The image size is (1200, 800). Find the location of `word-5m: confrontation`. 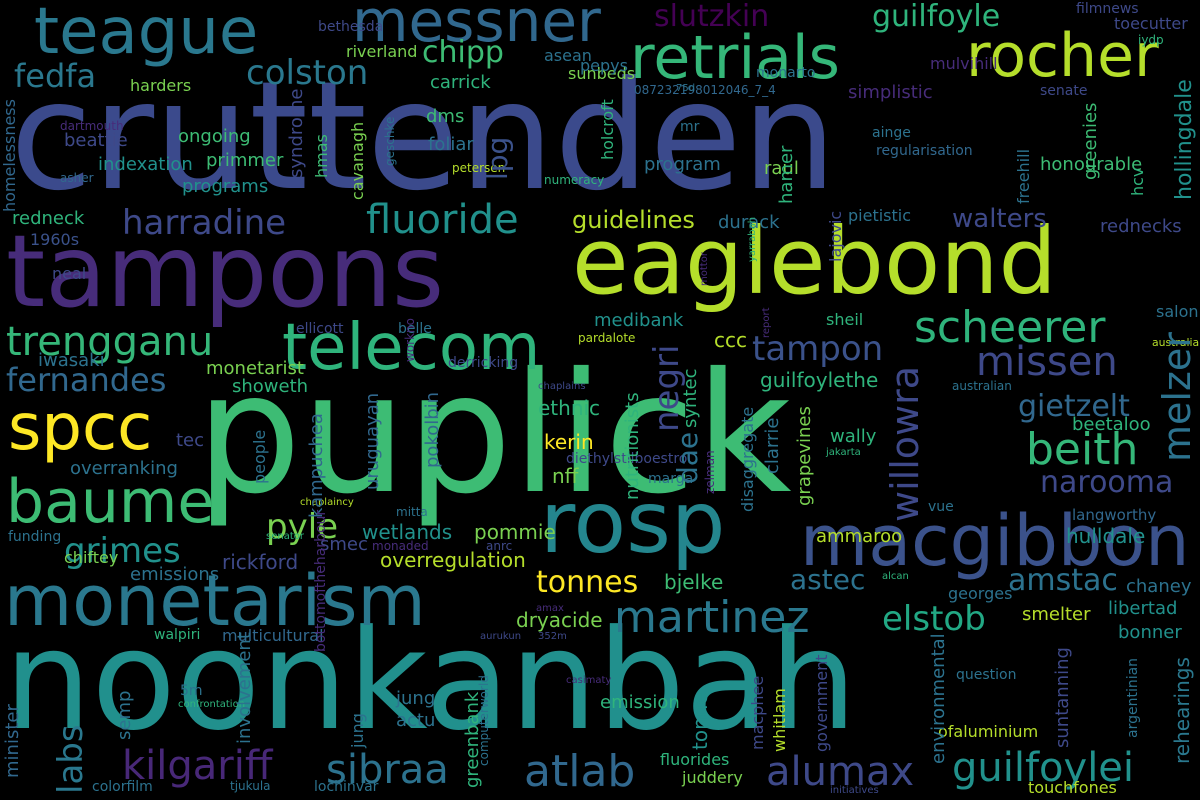

word-5m: confrontation is located at coordinates (212, 704).